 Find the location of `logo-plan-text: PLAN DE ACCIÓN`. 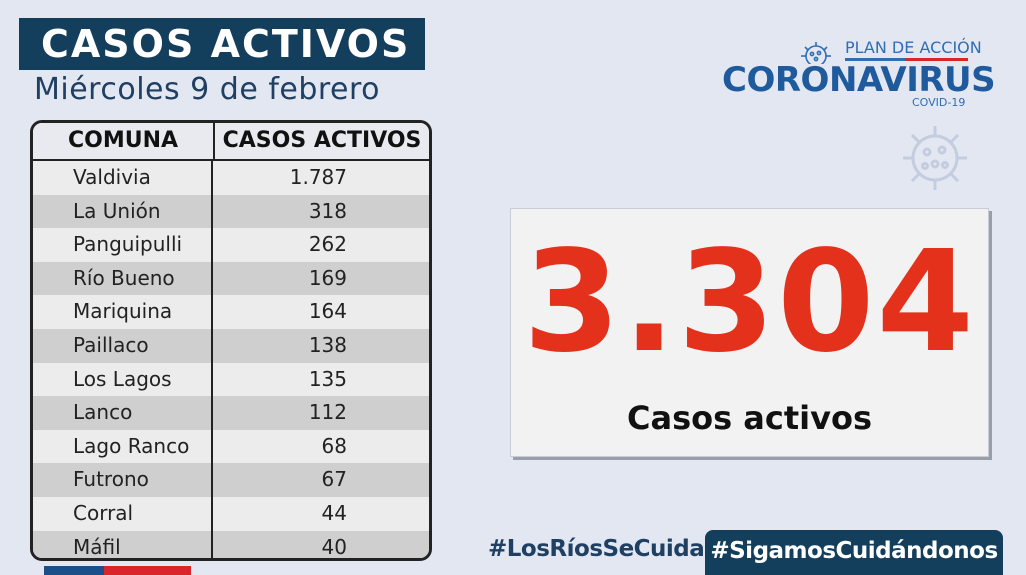

logo-plan-text: PLAN DE ACCIÓN is located at coordinates (913, 47).